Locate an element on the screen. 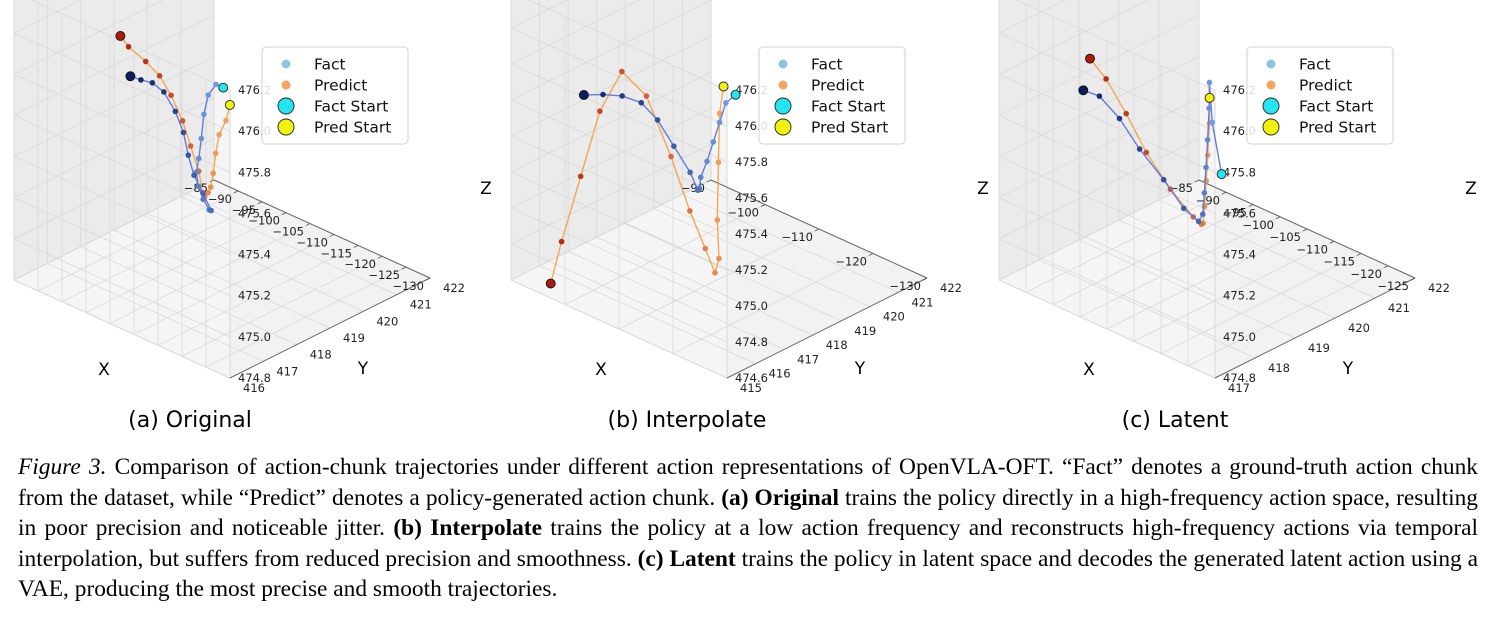  z-tick-label: 475.8 is located at coordinates (751, 162).